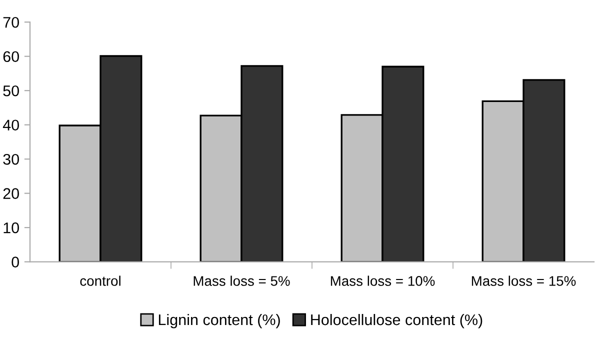 The width and height of the screenshot is (600, 340). What do you see at coordinates (11, 193) in the screenshot?
I see `y-tick-label: 20` at bounding box center [11, 193].